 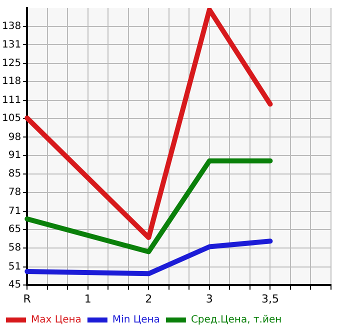 What do you see at coordinates (56, 320) in the screenshot?
I see `legend-label: Max Цена` at bounding box center [56, 320].